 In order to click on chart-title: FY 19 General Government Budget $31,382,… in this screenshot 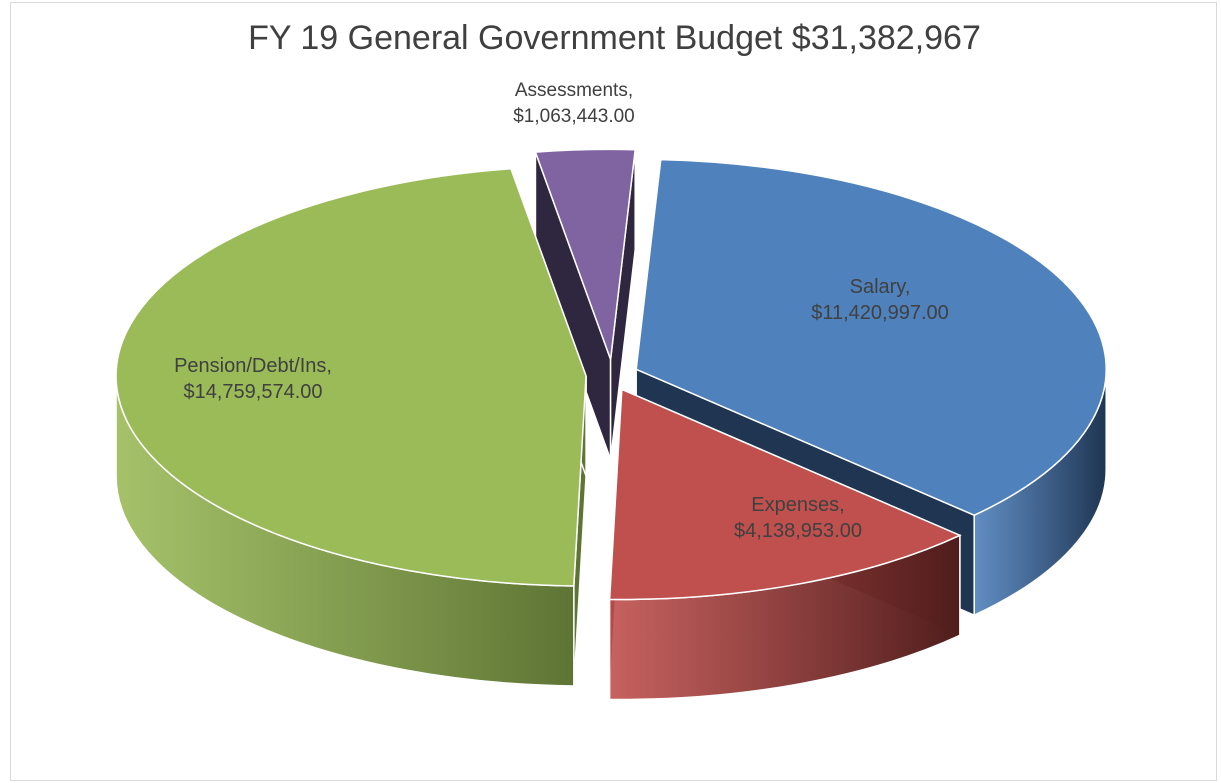, I will do `click(614, 38)`.